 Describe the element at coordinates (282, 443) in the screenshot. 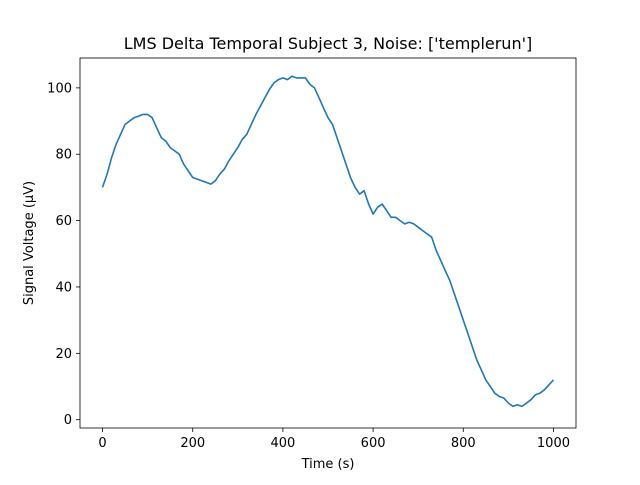

I see `x-tick-label: 400` at that location.